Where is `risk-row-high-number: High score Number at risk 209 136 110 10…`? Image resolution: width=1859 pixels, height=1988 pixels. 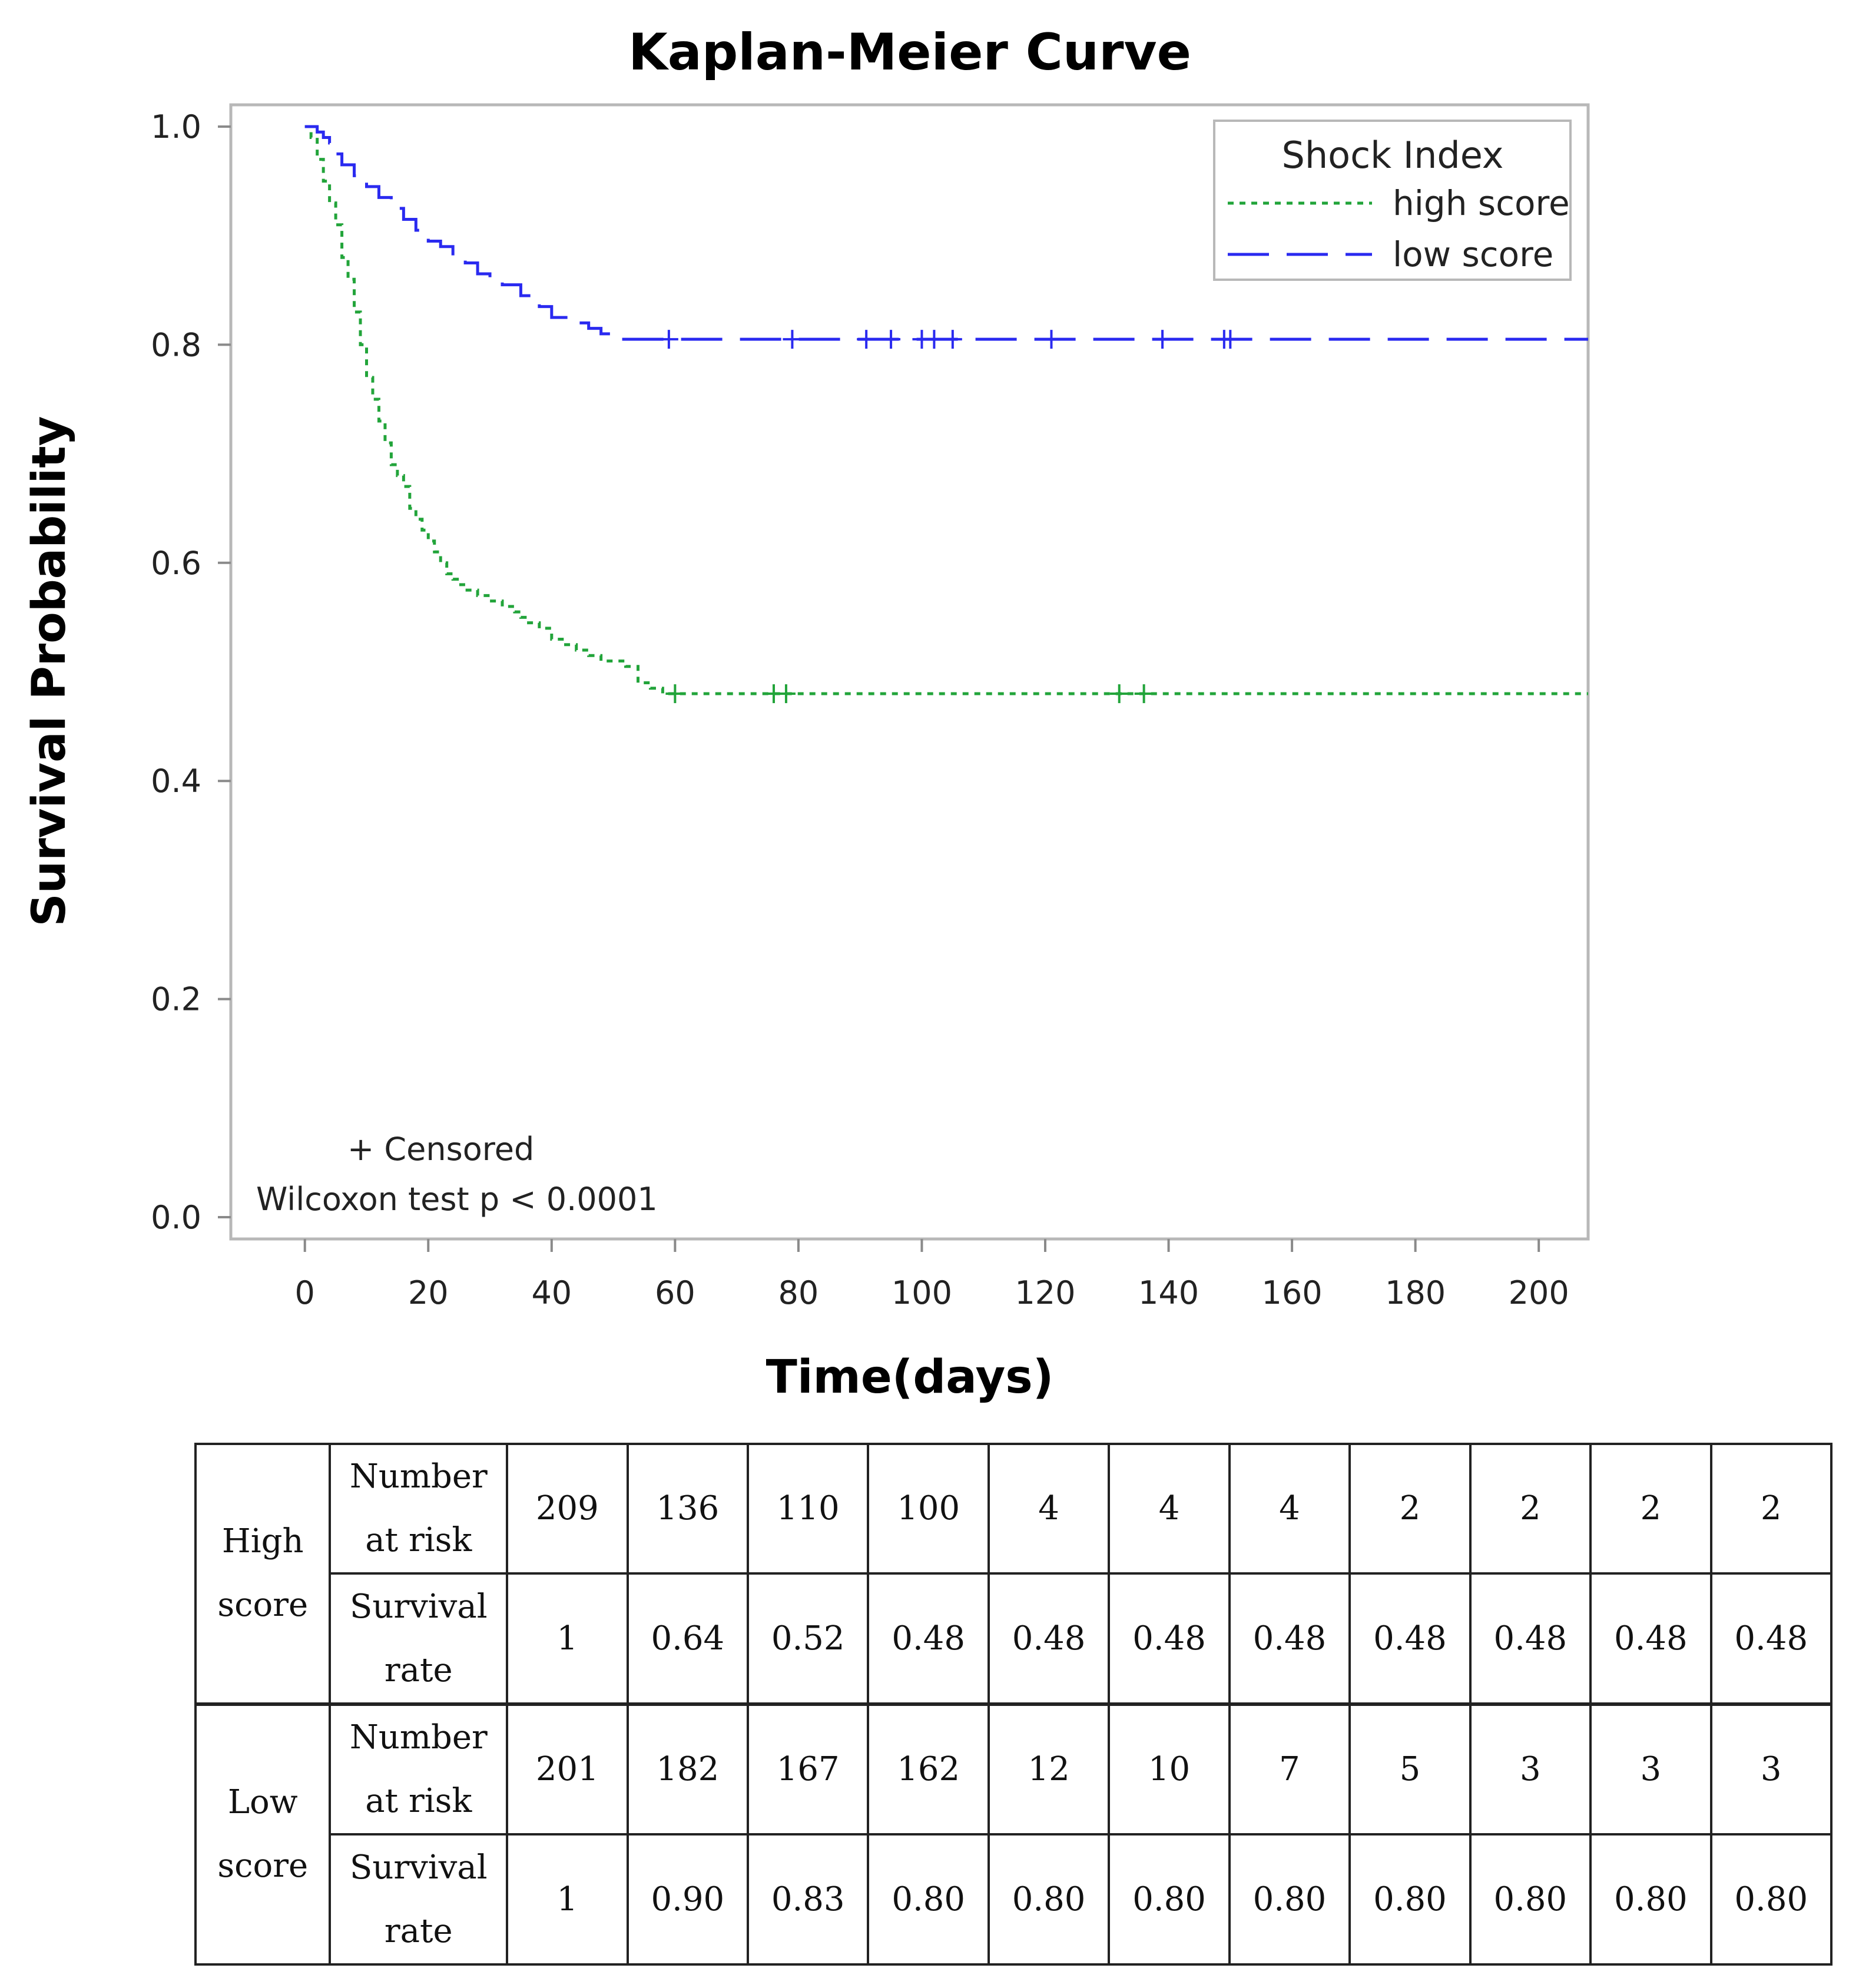
risk-row-high-number: High score Number at risk 209 136 110 10… is located at coordinates (1014, 1573).